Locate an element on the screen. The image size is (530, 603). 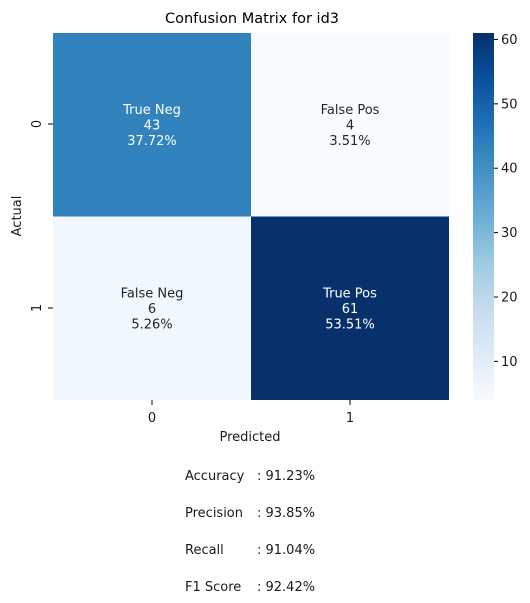
metric-value-1: : 93.85% is located at coordinates (286, 513).